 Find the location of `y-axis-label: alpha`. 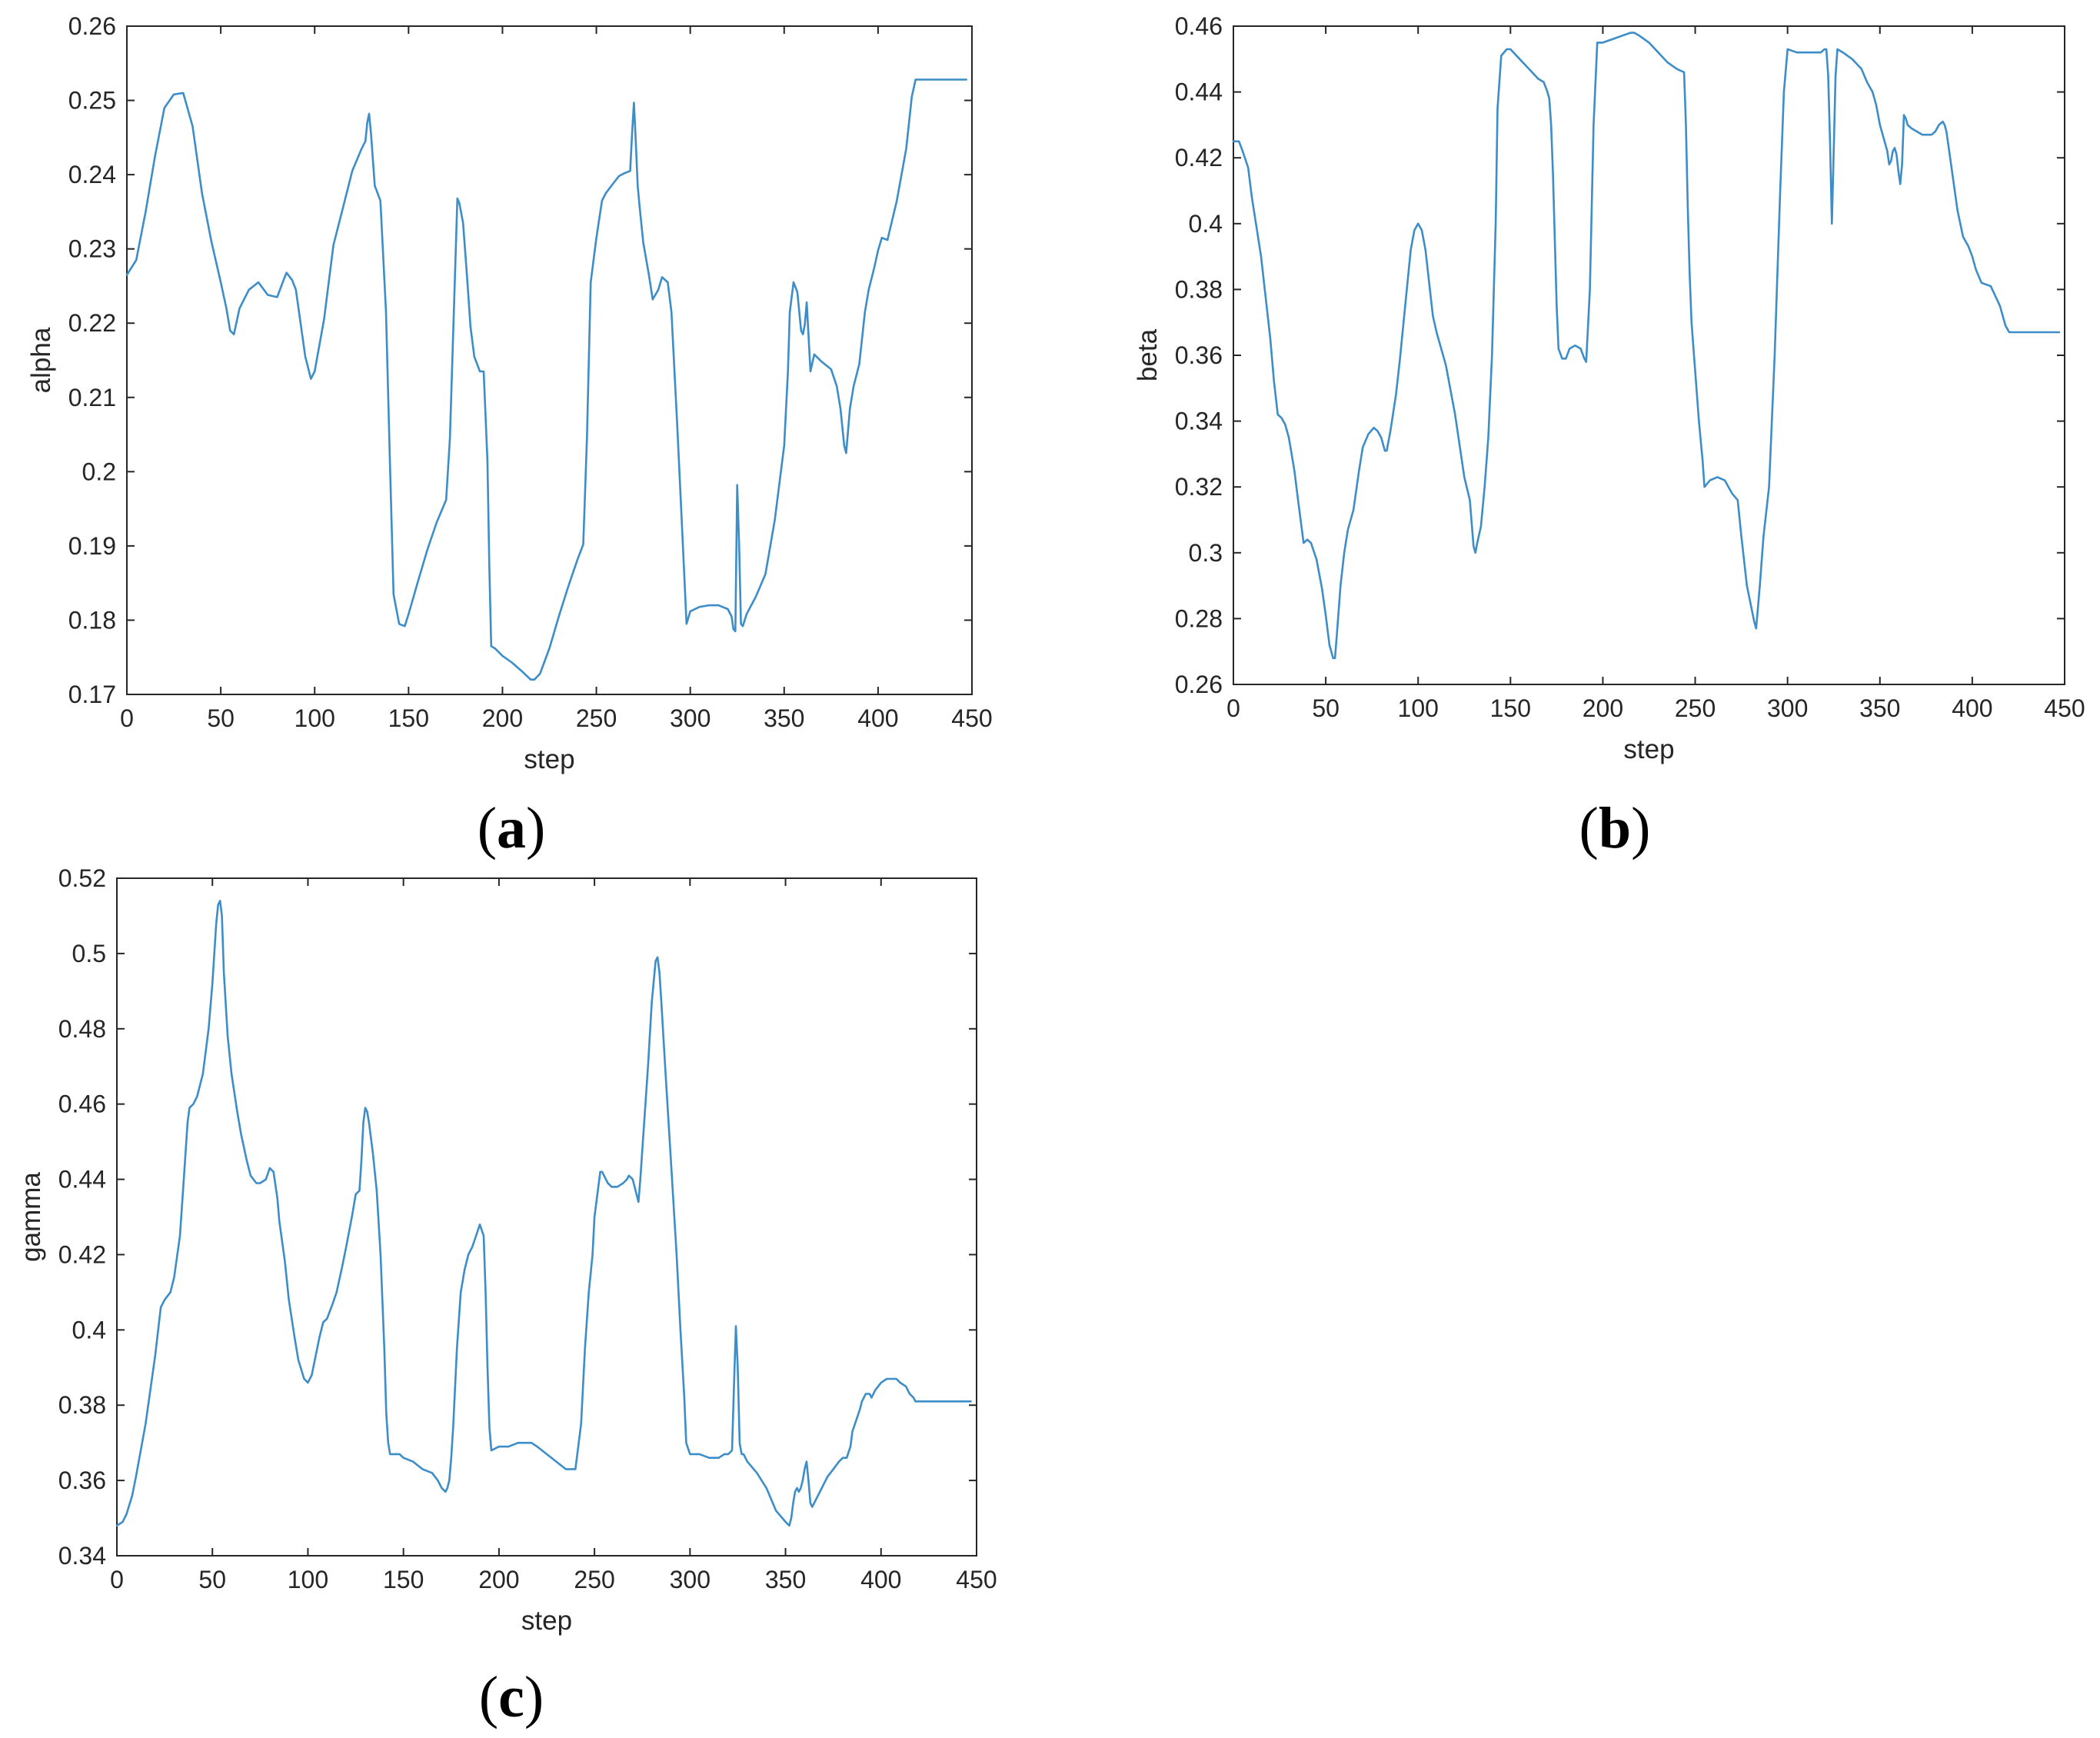

y-axis-label: alpha is located at coordinates (41, 360).